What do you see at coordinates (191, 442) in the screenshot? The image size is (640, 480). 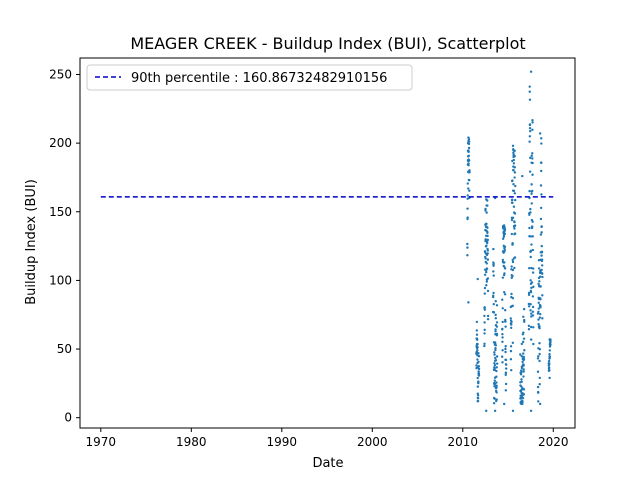 I see `x-tick-label: 1980` at bounding box center [191, 442].